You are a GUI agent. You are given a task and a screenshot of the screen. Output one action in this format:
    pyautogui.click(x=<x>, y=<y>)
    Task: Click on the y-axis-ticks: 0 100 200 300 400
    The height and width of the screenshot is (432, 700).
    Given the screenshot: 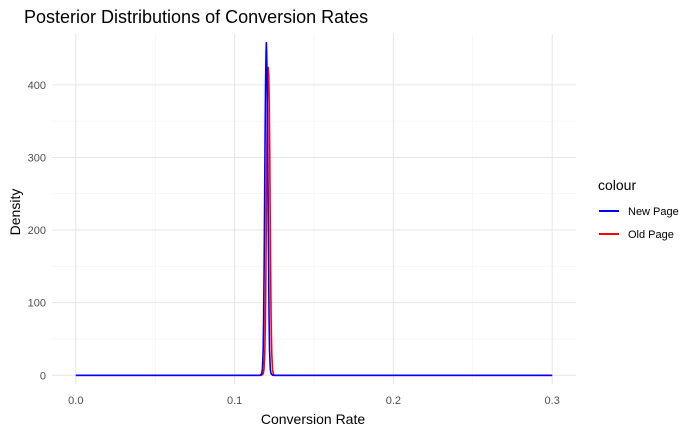 What is the action you would take?
    pyautogui.click(x=37, y=231)
    